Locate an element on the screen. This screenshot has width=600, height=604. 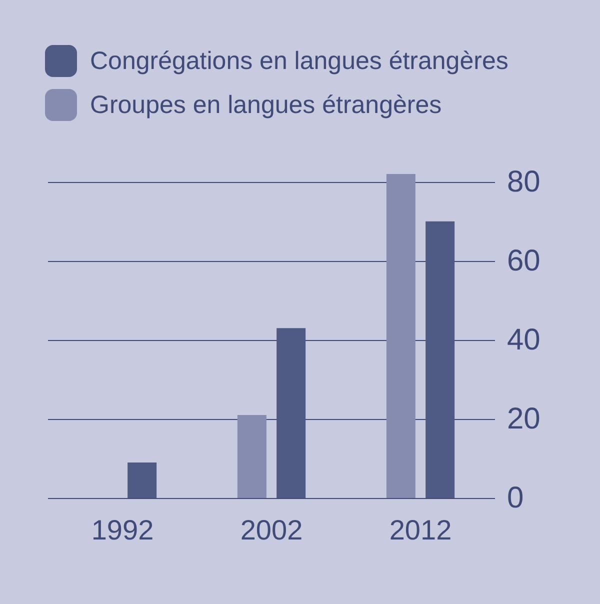
legend-label: Congrégations en langues étrangères is located at coordinates (299, 61).